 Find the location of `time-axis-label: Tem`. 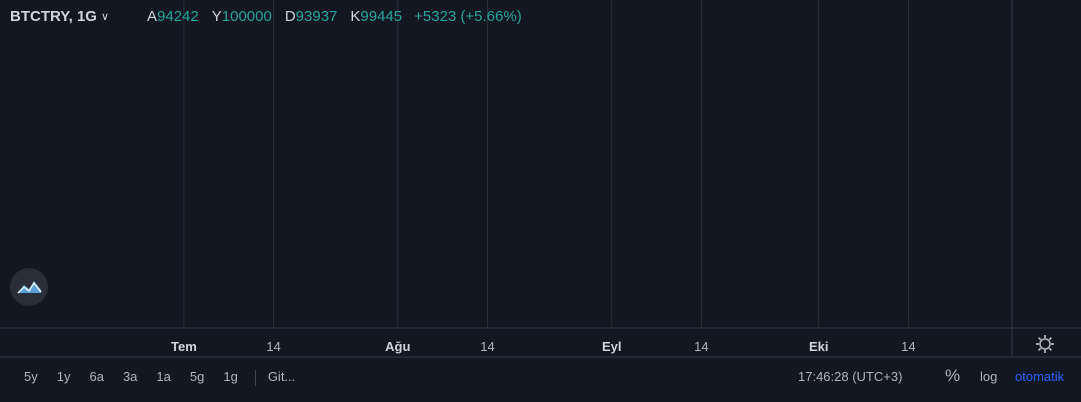

time-axis-label: Tem is located at coordinates (184, 346).